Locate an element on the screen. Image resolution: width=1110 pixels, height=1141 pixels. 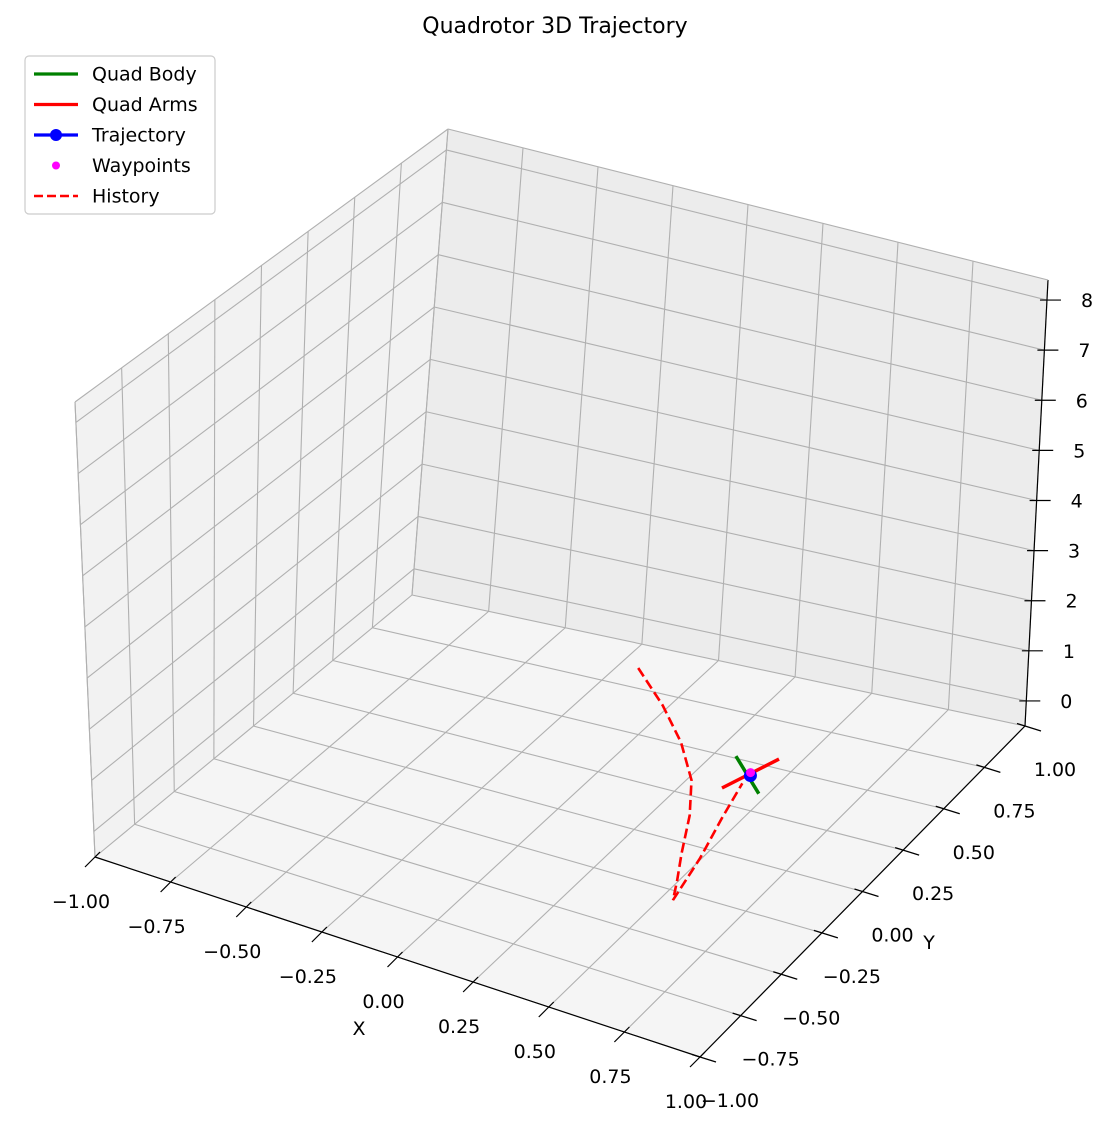
legend-quad-arms-label: Quad Arms is located at coordinates (145, 105).